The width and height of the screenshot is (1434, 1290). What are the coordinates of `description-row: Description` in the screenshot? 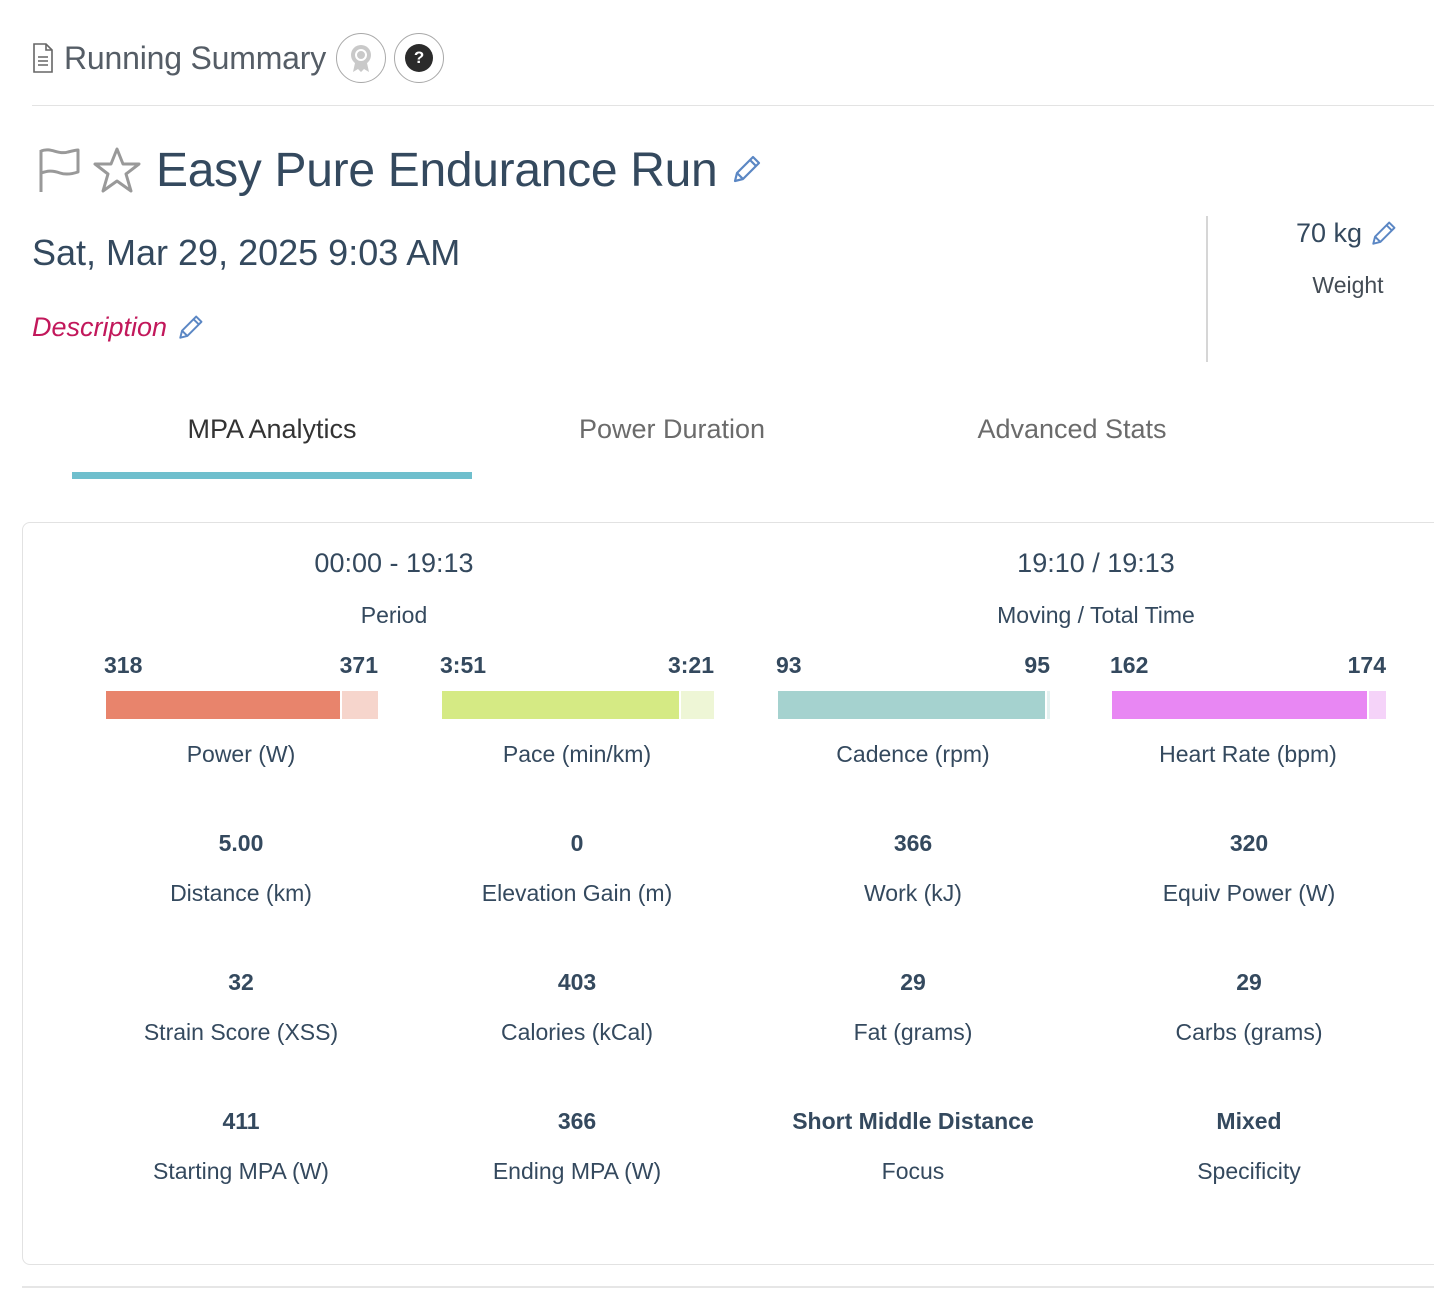 It's located at (118, 327).